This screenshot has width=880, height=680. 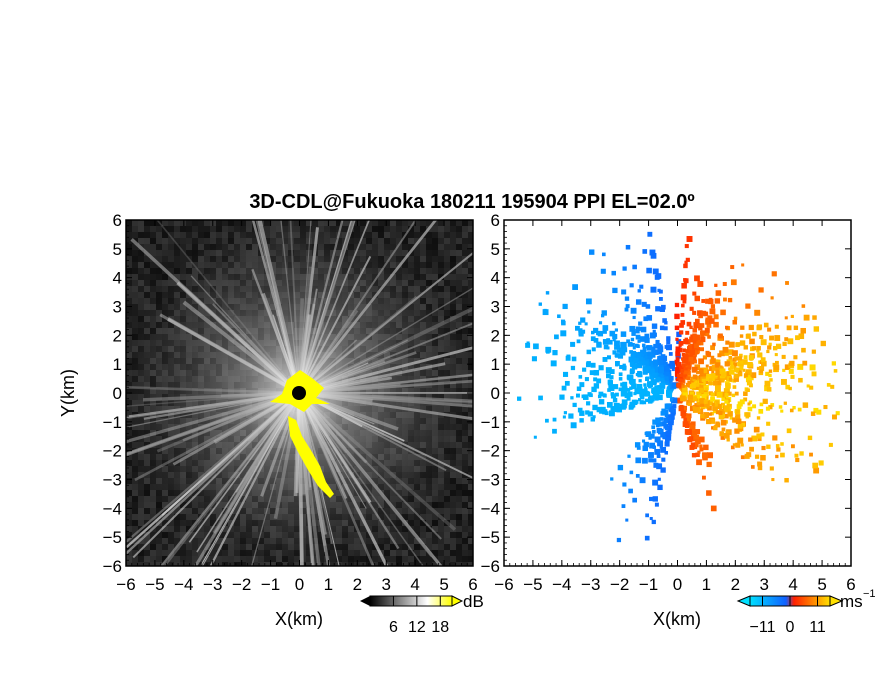 I want to click on left-x-tick-label: 5, so click(x=443, y=584).